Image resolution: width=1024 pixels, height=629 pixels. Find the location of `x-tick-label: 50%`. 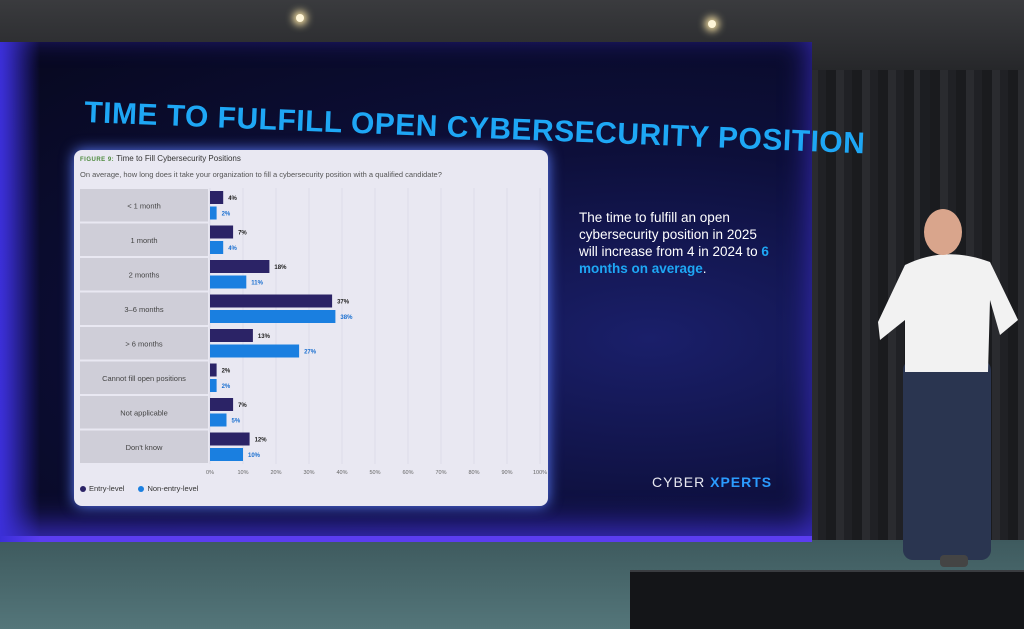

x-tick-label: 50% is located at coordinates (374, 473).